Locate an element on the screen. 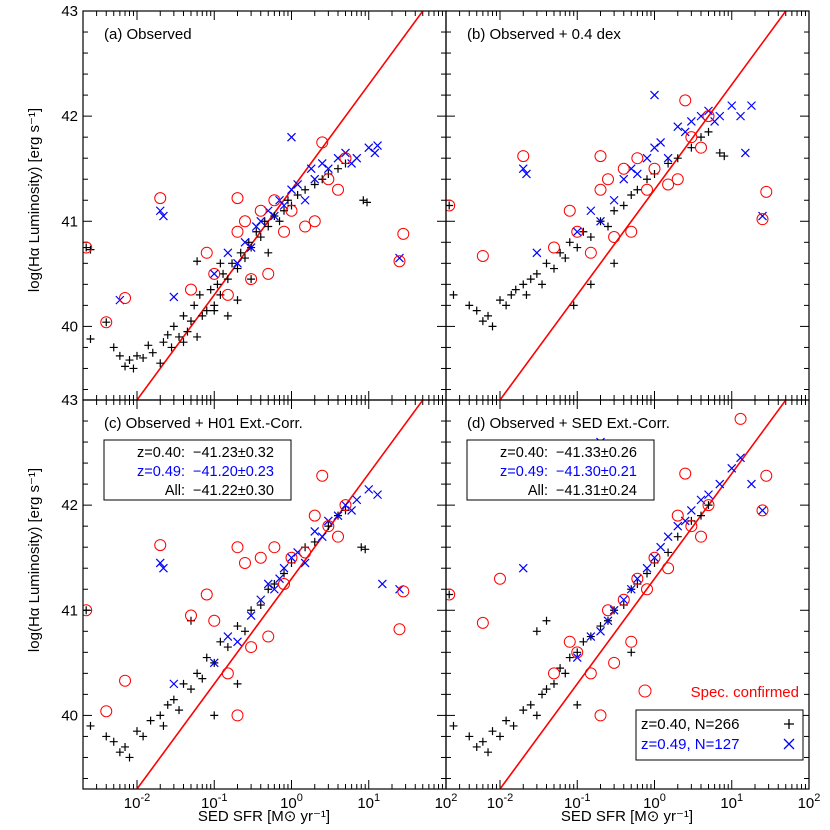 The image size is (830, 830). stats-value: −41.23±0.32 is located at coordinates (233, 453).